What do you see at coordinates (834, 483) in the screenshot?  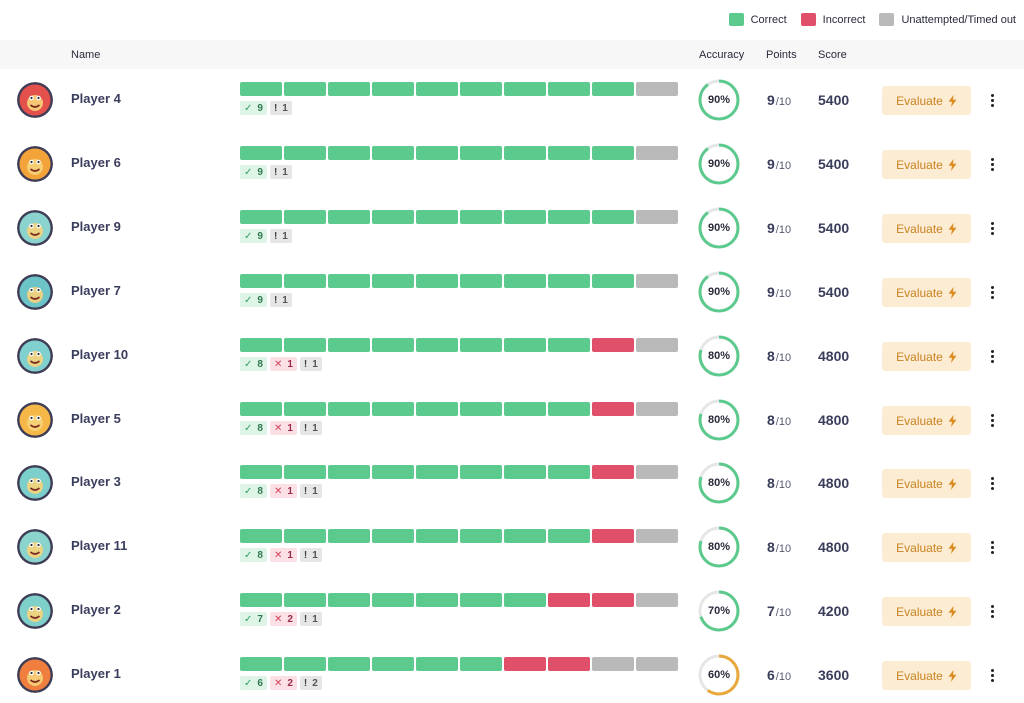 I see `score-value: 4800` at bounding box center [834, 483].